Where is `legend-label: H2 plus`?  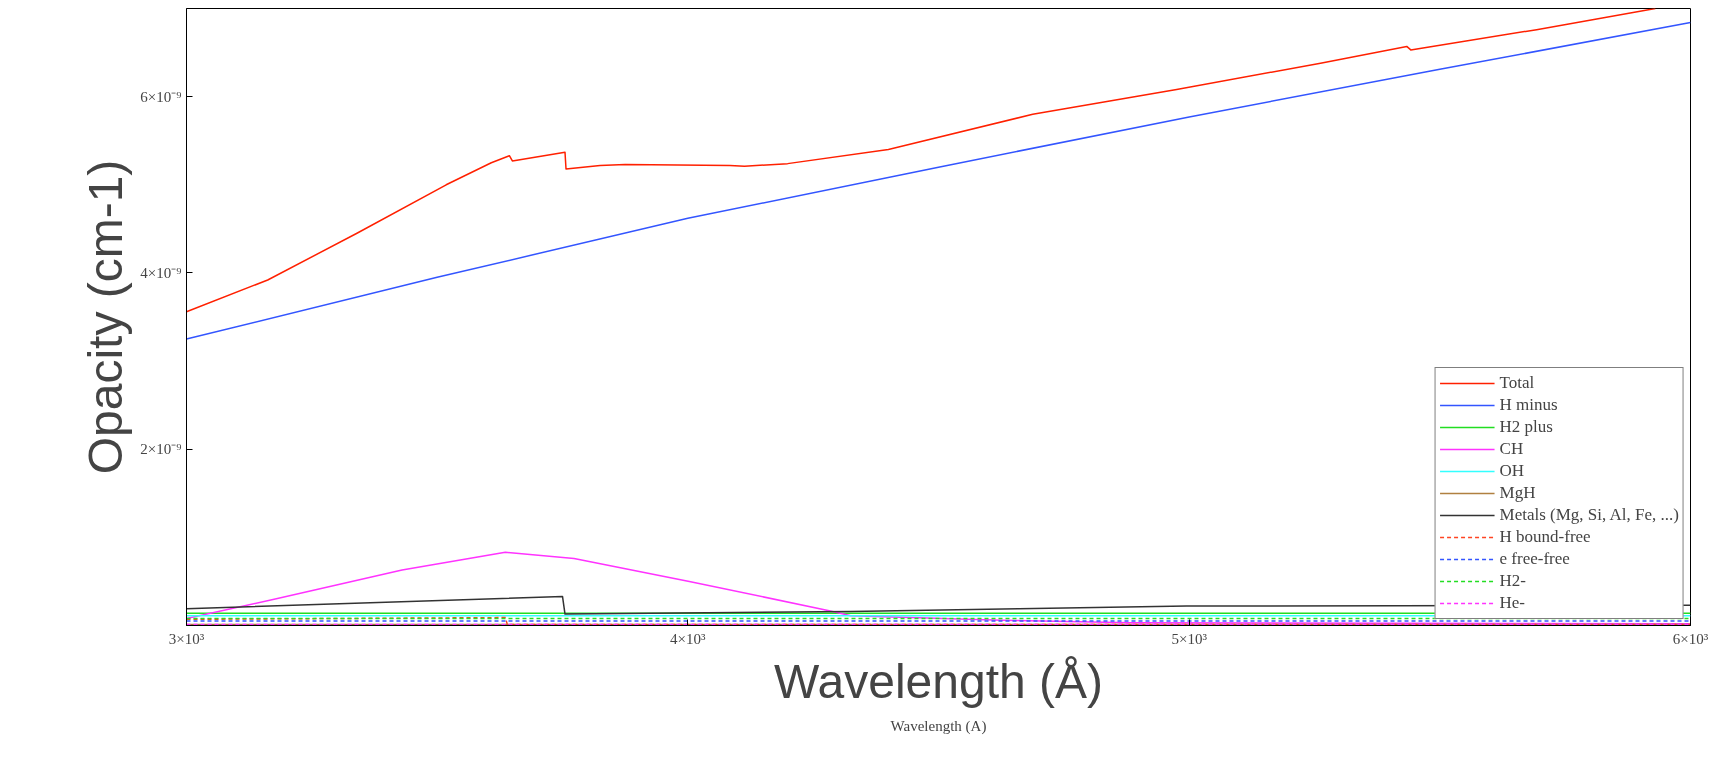 legend-label: H2 plus is located at coordinates (1526, 427).